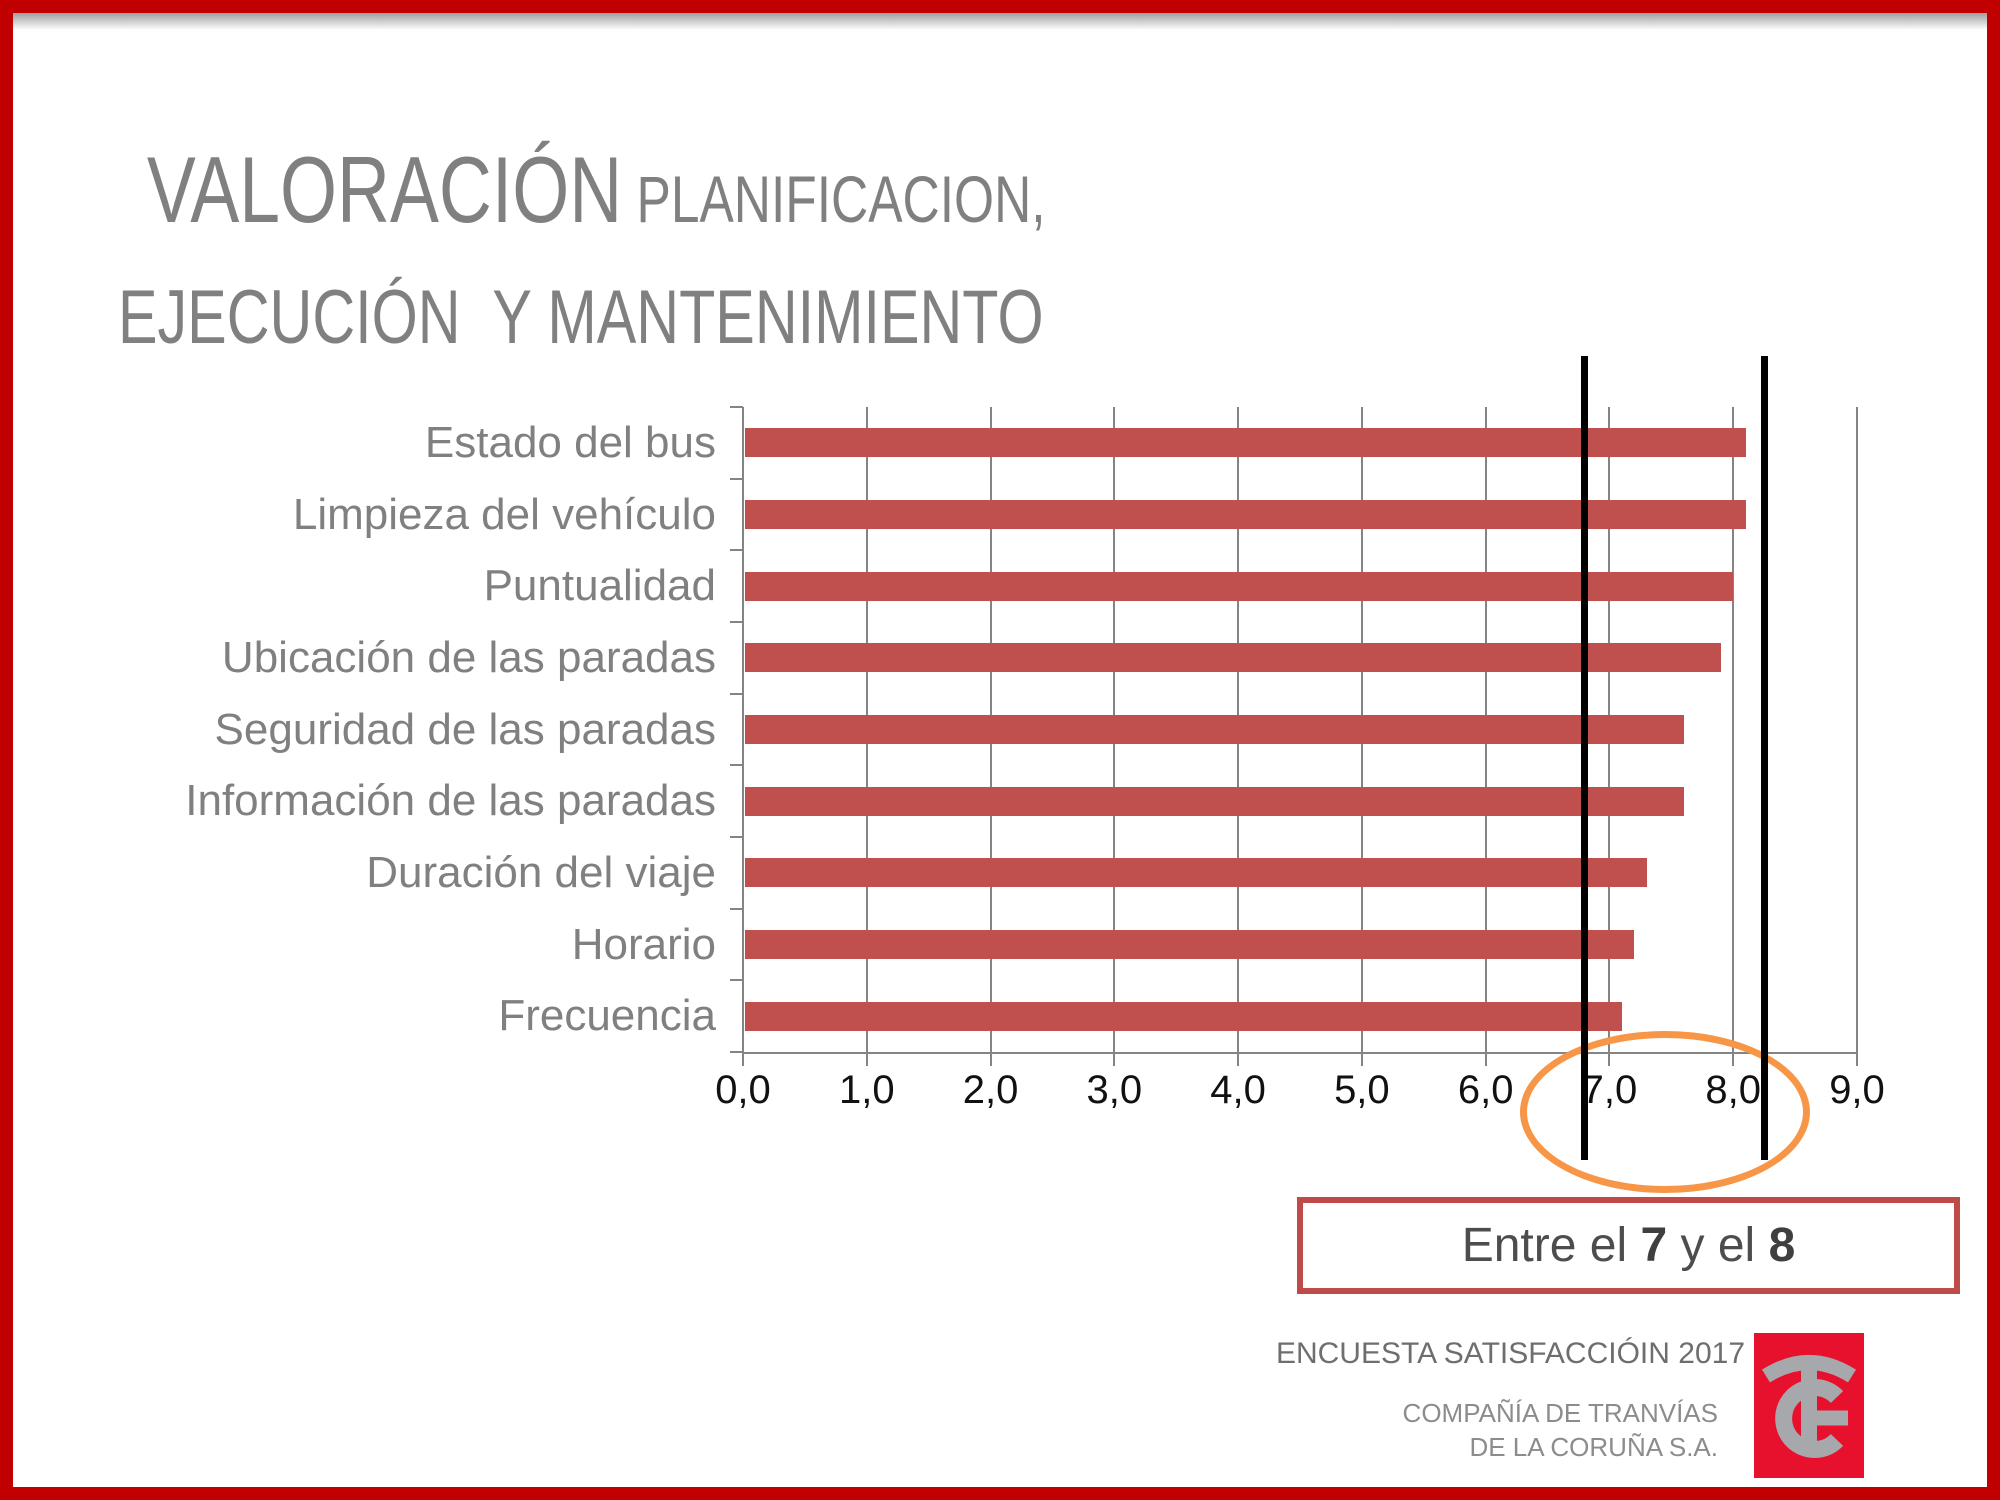 This screenshot has width=2000, height=1500. What do you see at coordinates (570, 442) in the screenshot?
I see `category-label: Estado del bus` at bounding box center [570, 442].